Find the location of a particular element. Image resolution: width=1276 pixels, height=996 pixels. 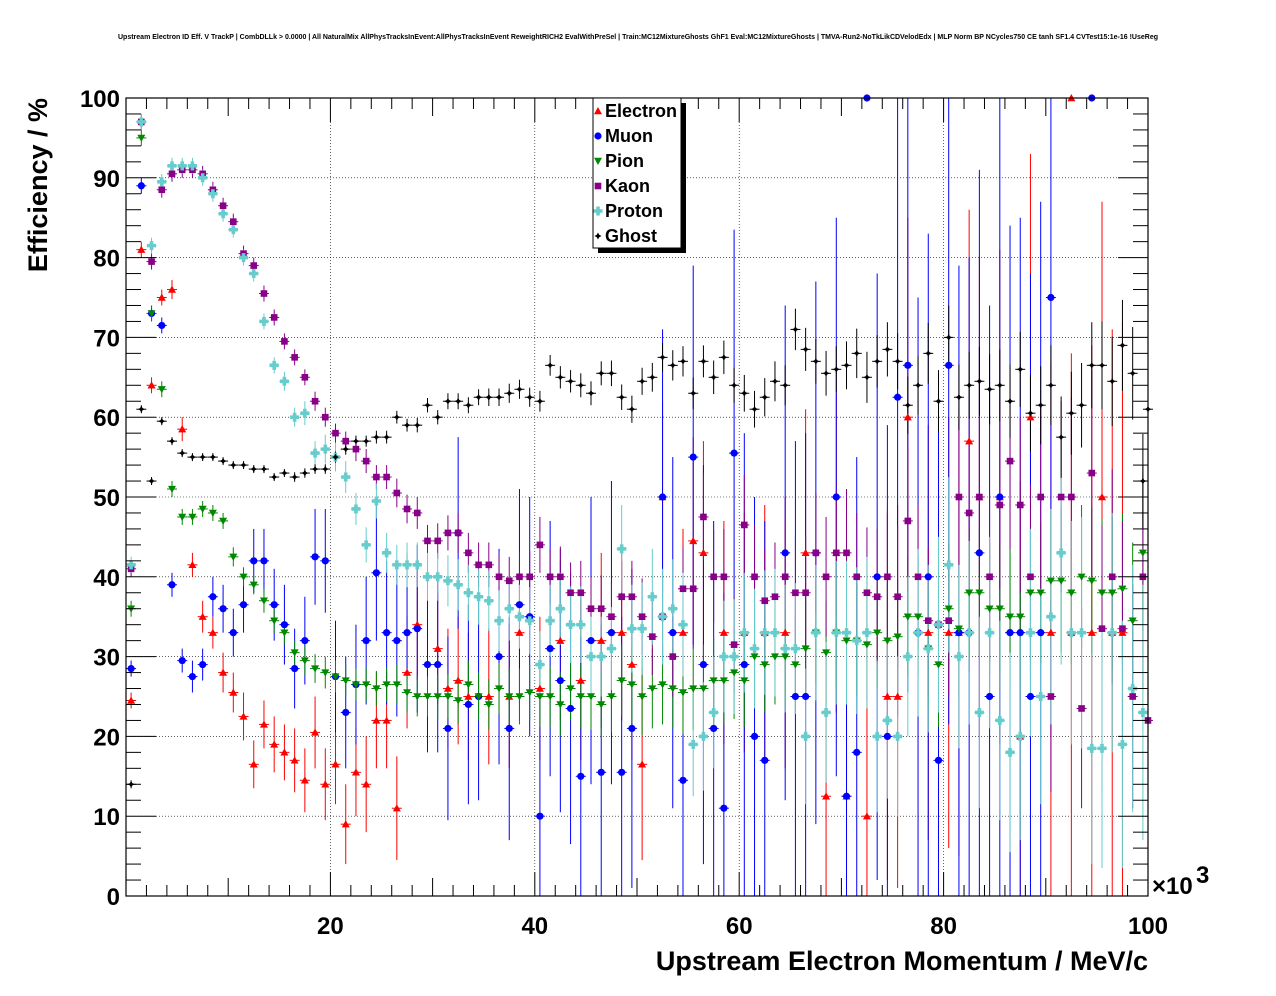

legend-kaon-label: Kaon is located at coordinates (627, 186).